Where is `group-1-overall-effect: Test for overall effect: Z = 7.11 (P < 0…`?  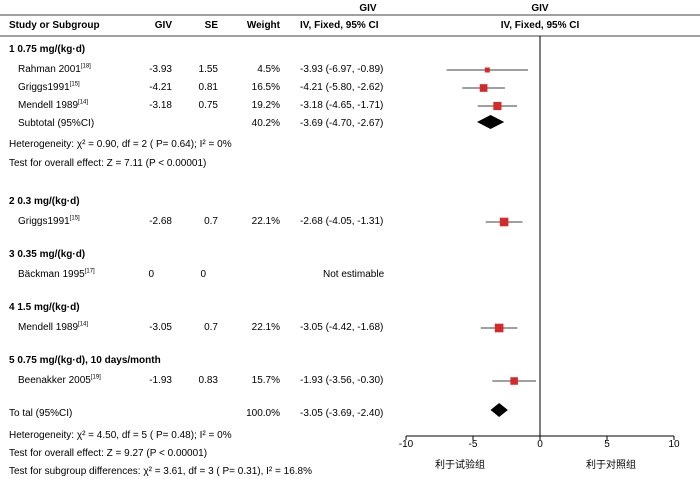 group-1-overall-effect: Test for overall effect: Z = 7.11 (P < 0… is located at coordinates (108, 163).